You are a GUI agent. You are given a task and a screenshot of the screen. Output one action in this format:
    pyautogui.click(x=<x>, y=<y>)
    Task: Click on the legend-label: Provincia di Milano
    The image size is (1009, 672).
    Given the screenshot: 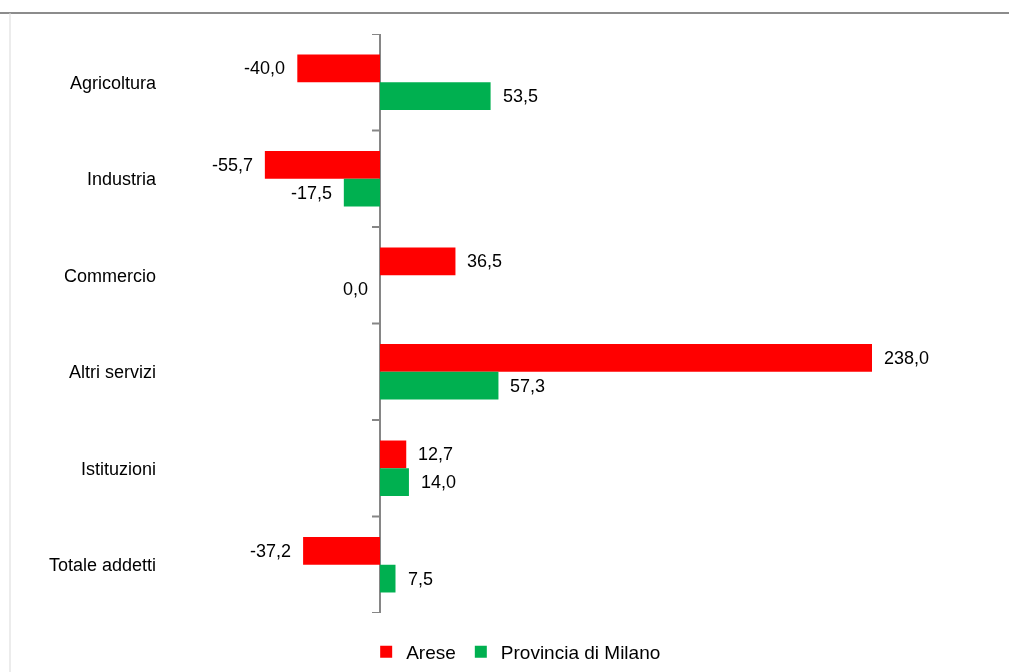 What is the action you would take?
    pyautogui.click(x=580, y=653)
    